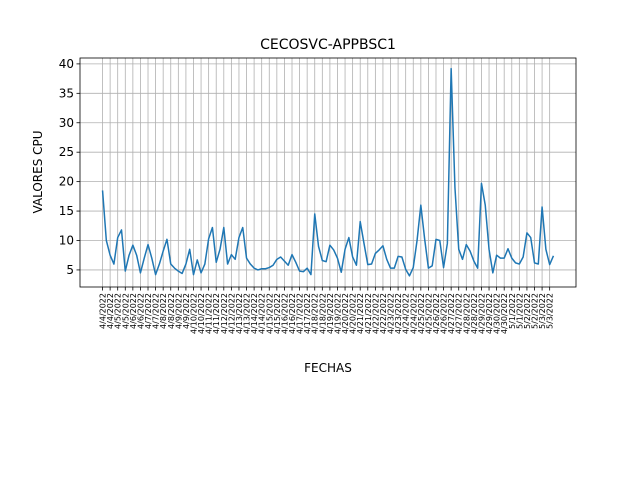  I want to click on y-tick-label: 35, so click(66, 93).